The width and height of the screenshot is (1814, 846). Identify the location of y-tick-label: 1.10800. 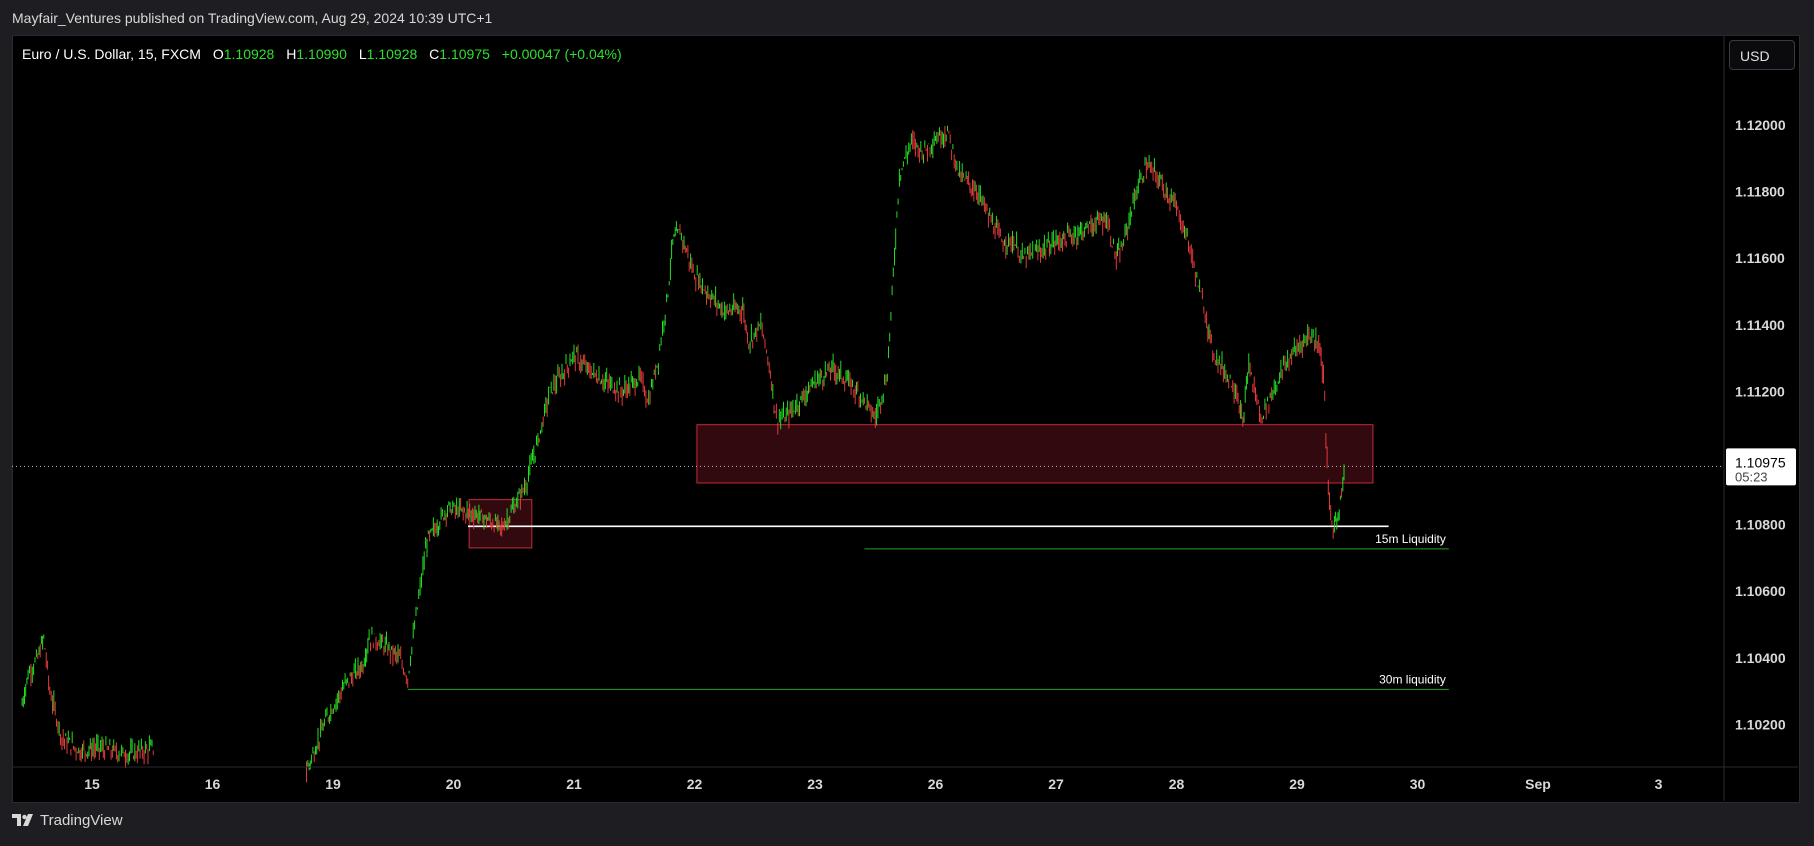
(1760, 525).